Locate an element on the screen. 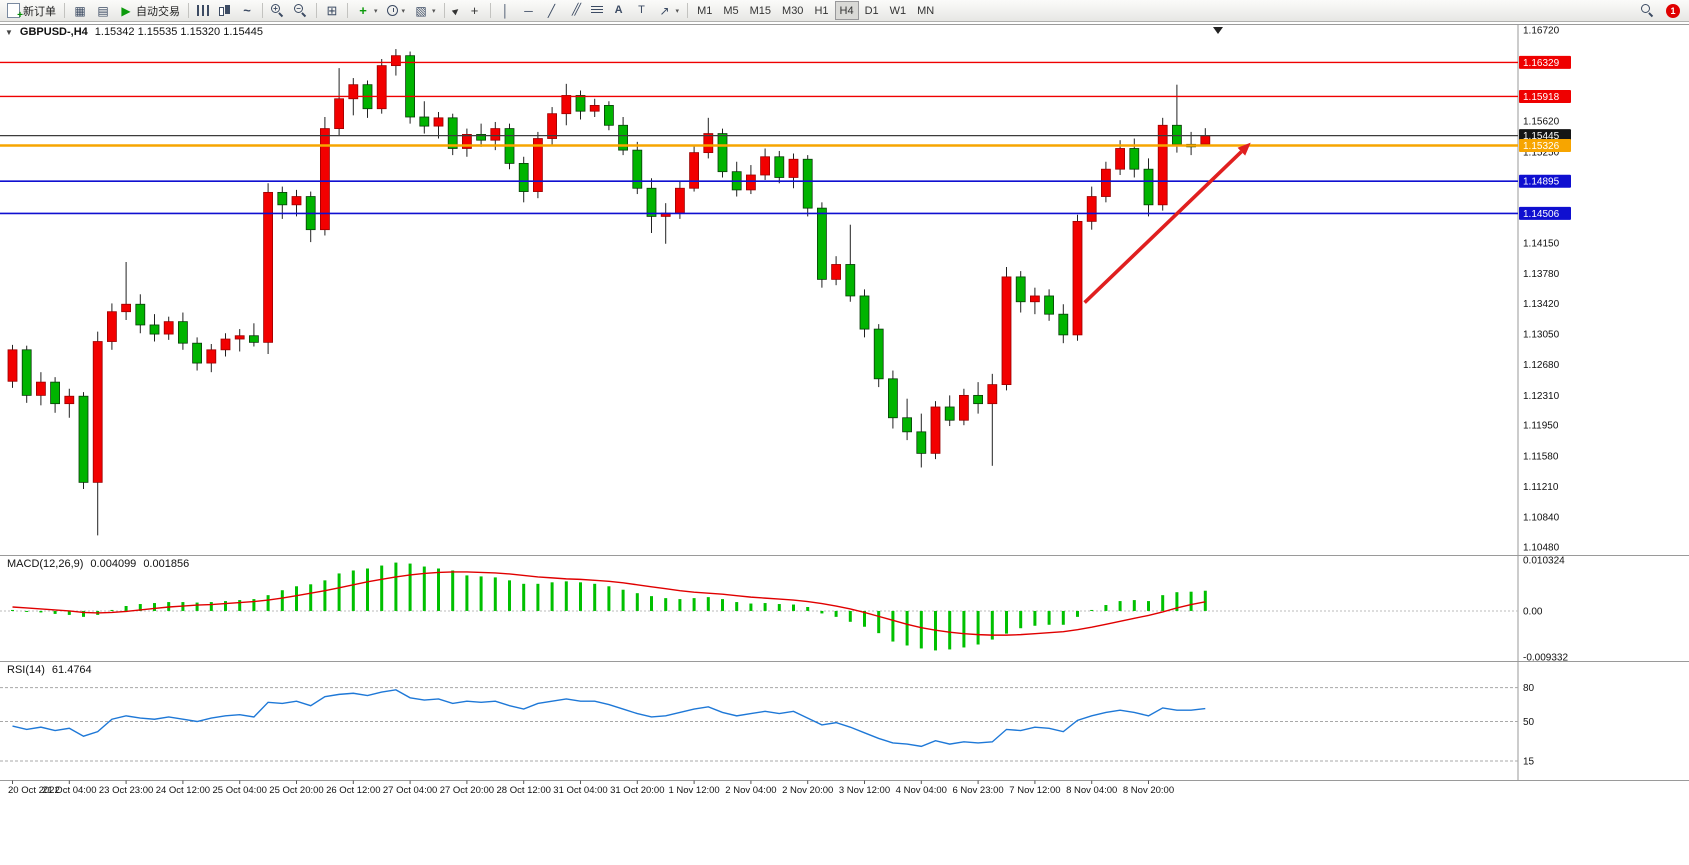 The image size is (1689, 865). price-tick-label: 1.10480 is located at coordinates (1541, 548).